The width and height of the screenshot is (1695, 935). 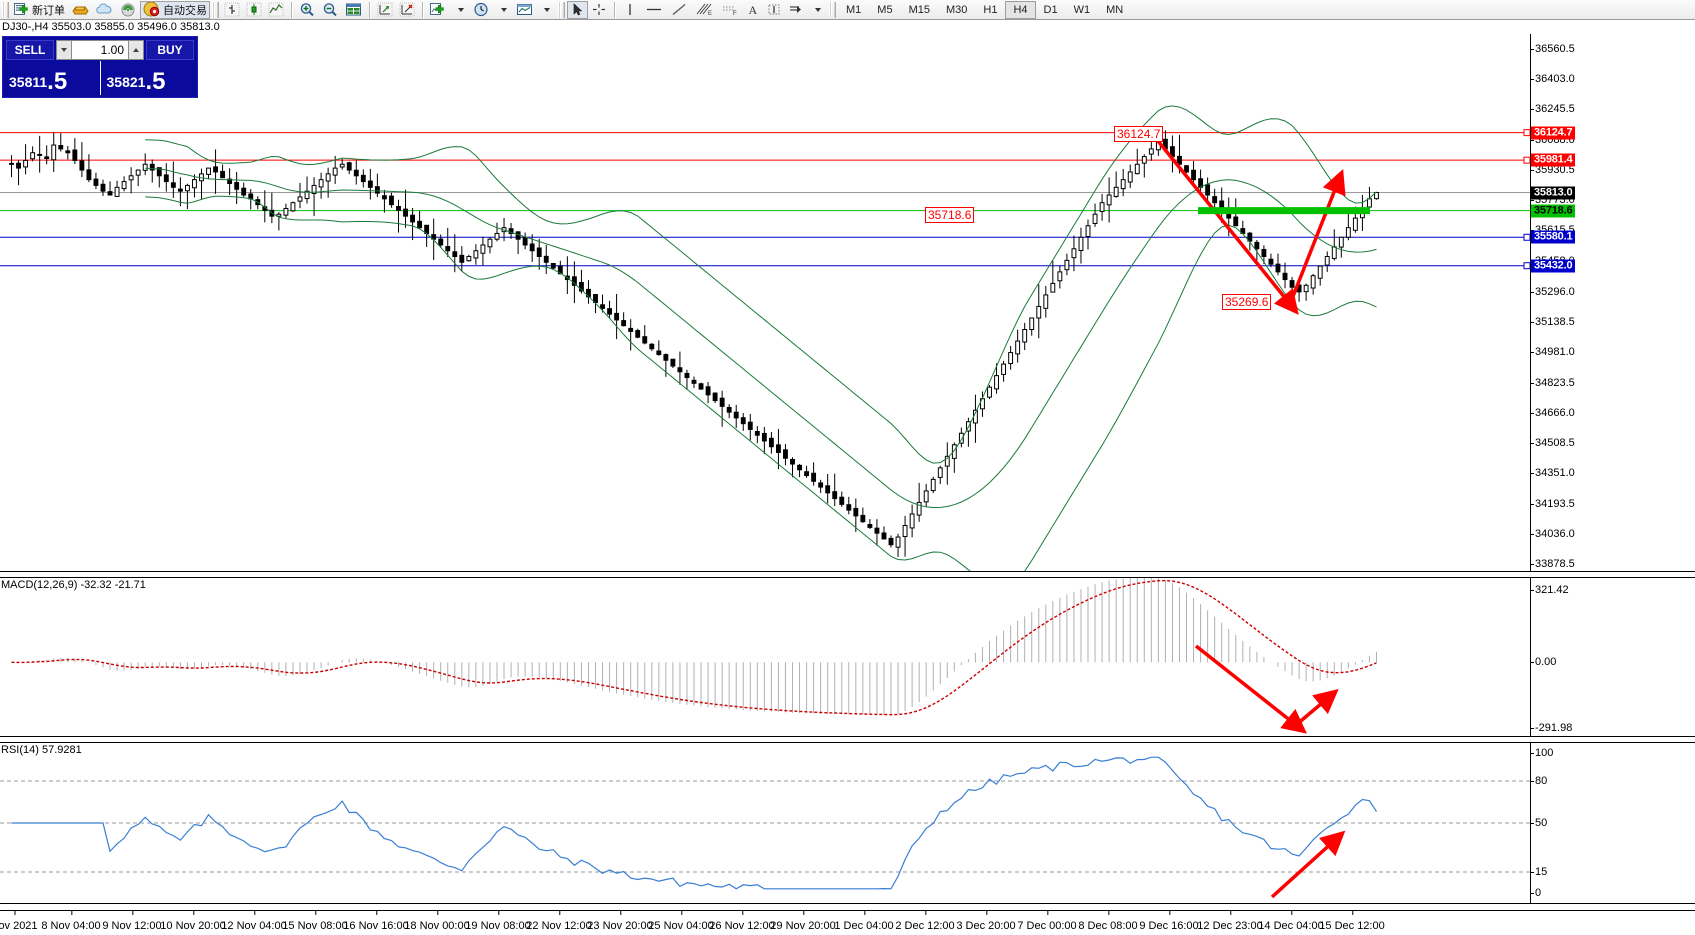 I want to click on price-label-resistance-level-1: 36124.7, so click(x=1553, y=133).